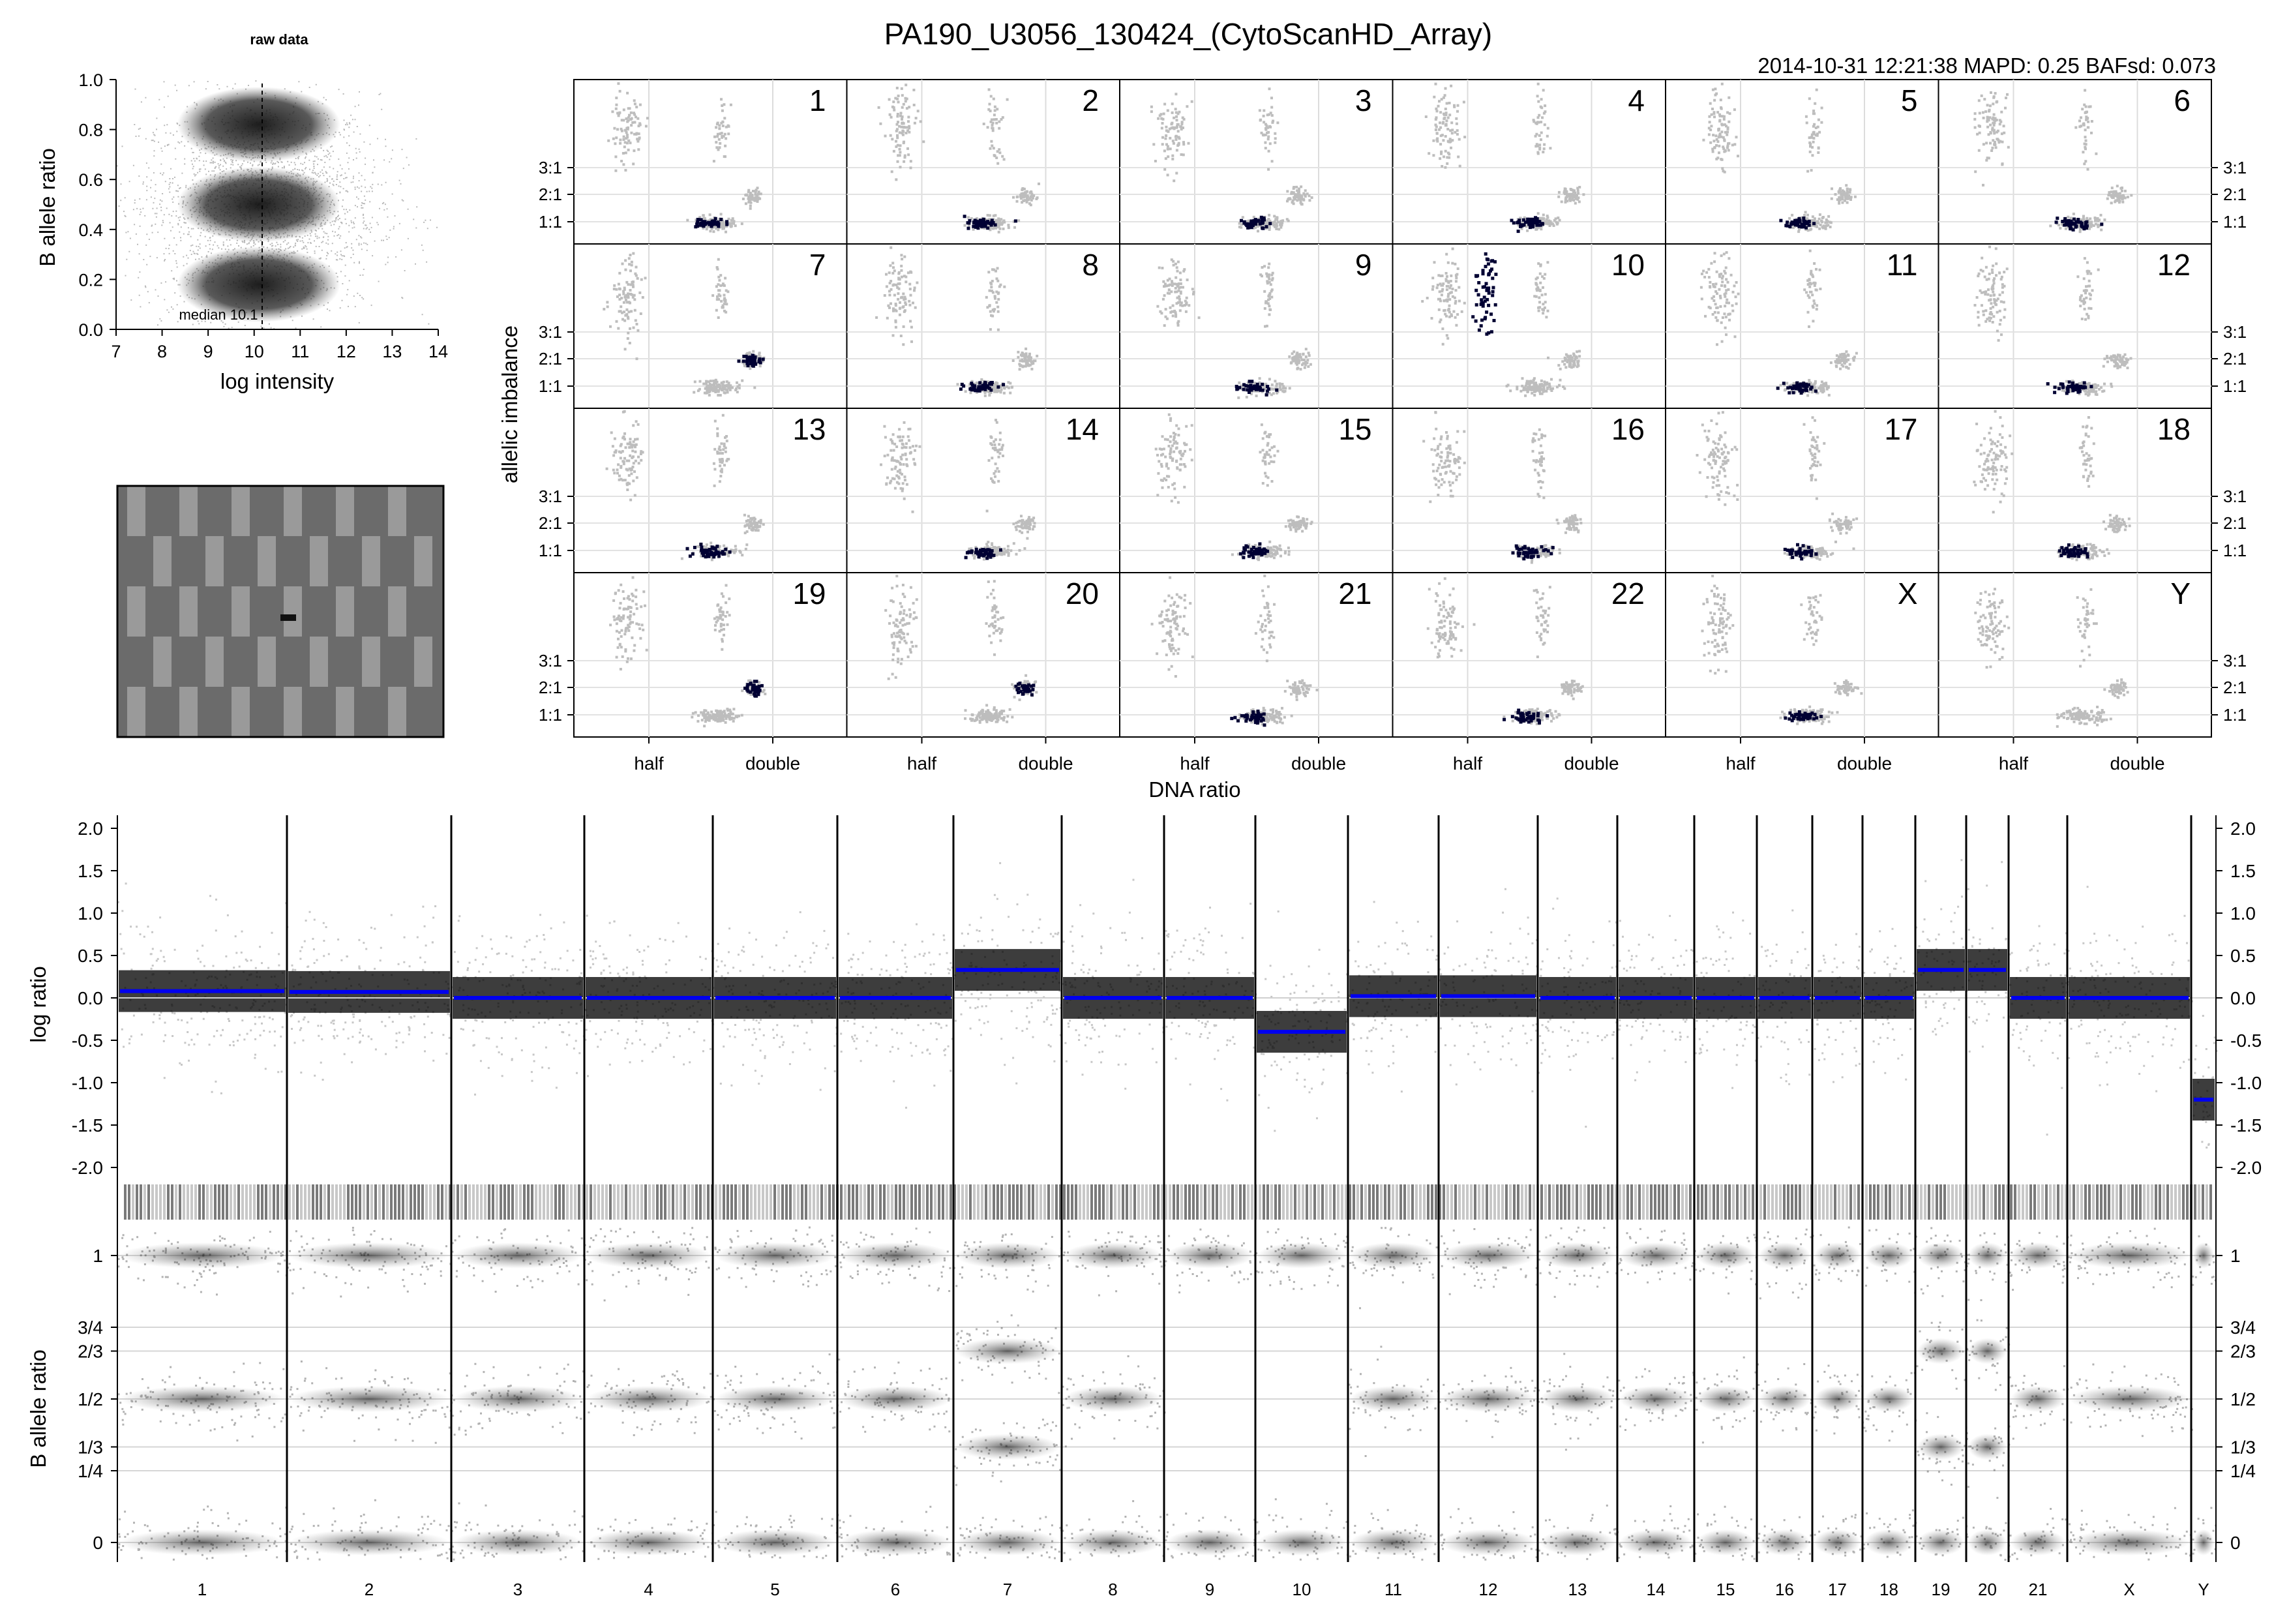 Image resolution: width=2289 pixels, height=1624 pixels. Describe the element at coordinates (47, 207) in the screenshot. I see `raw-y-label: B allele ratio` at that location.